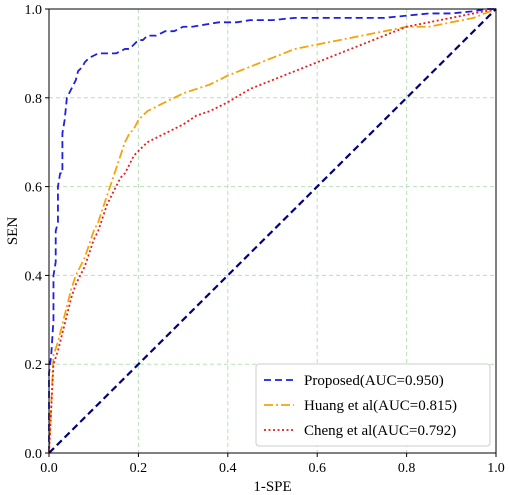  Describe the element at coordinates (34, 188) in the screenshot. I see `y-tick-label-3: 0.6` at that location.